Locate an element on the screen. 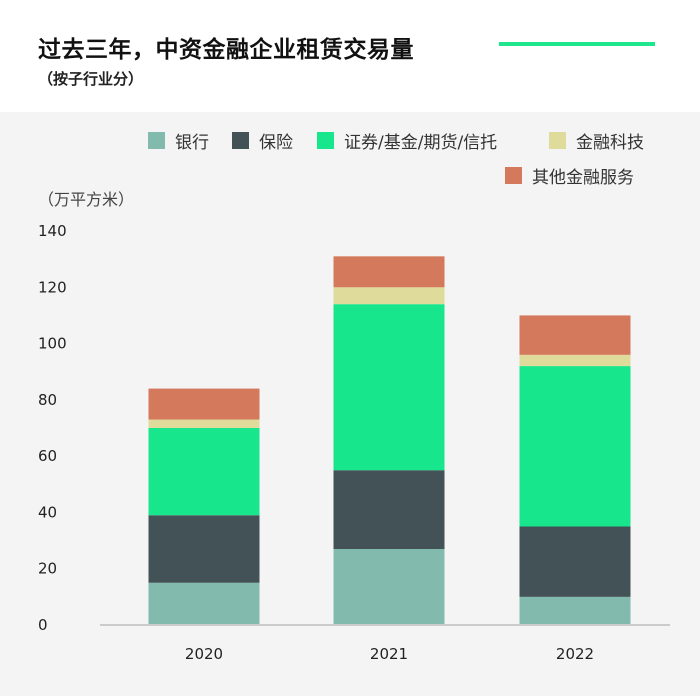 The width and height of the screenshot is (700, 696). legend-item-fintech: 金融科技 is located at coordinates (596, 140).